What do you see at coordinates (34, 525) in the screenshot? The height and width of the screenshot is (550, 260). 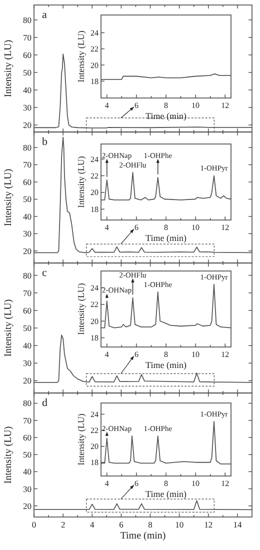 I see `x-tick-label: 0` at bounding box center [34, 525].